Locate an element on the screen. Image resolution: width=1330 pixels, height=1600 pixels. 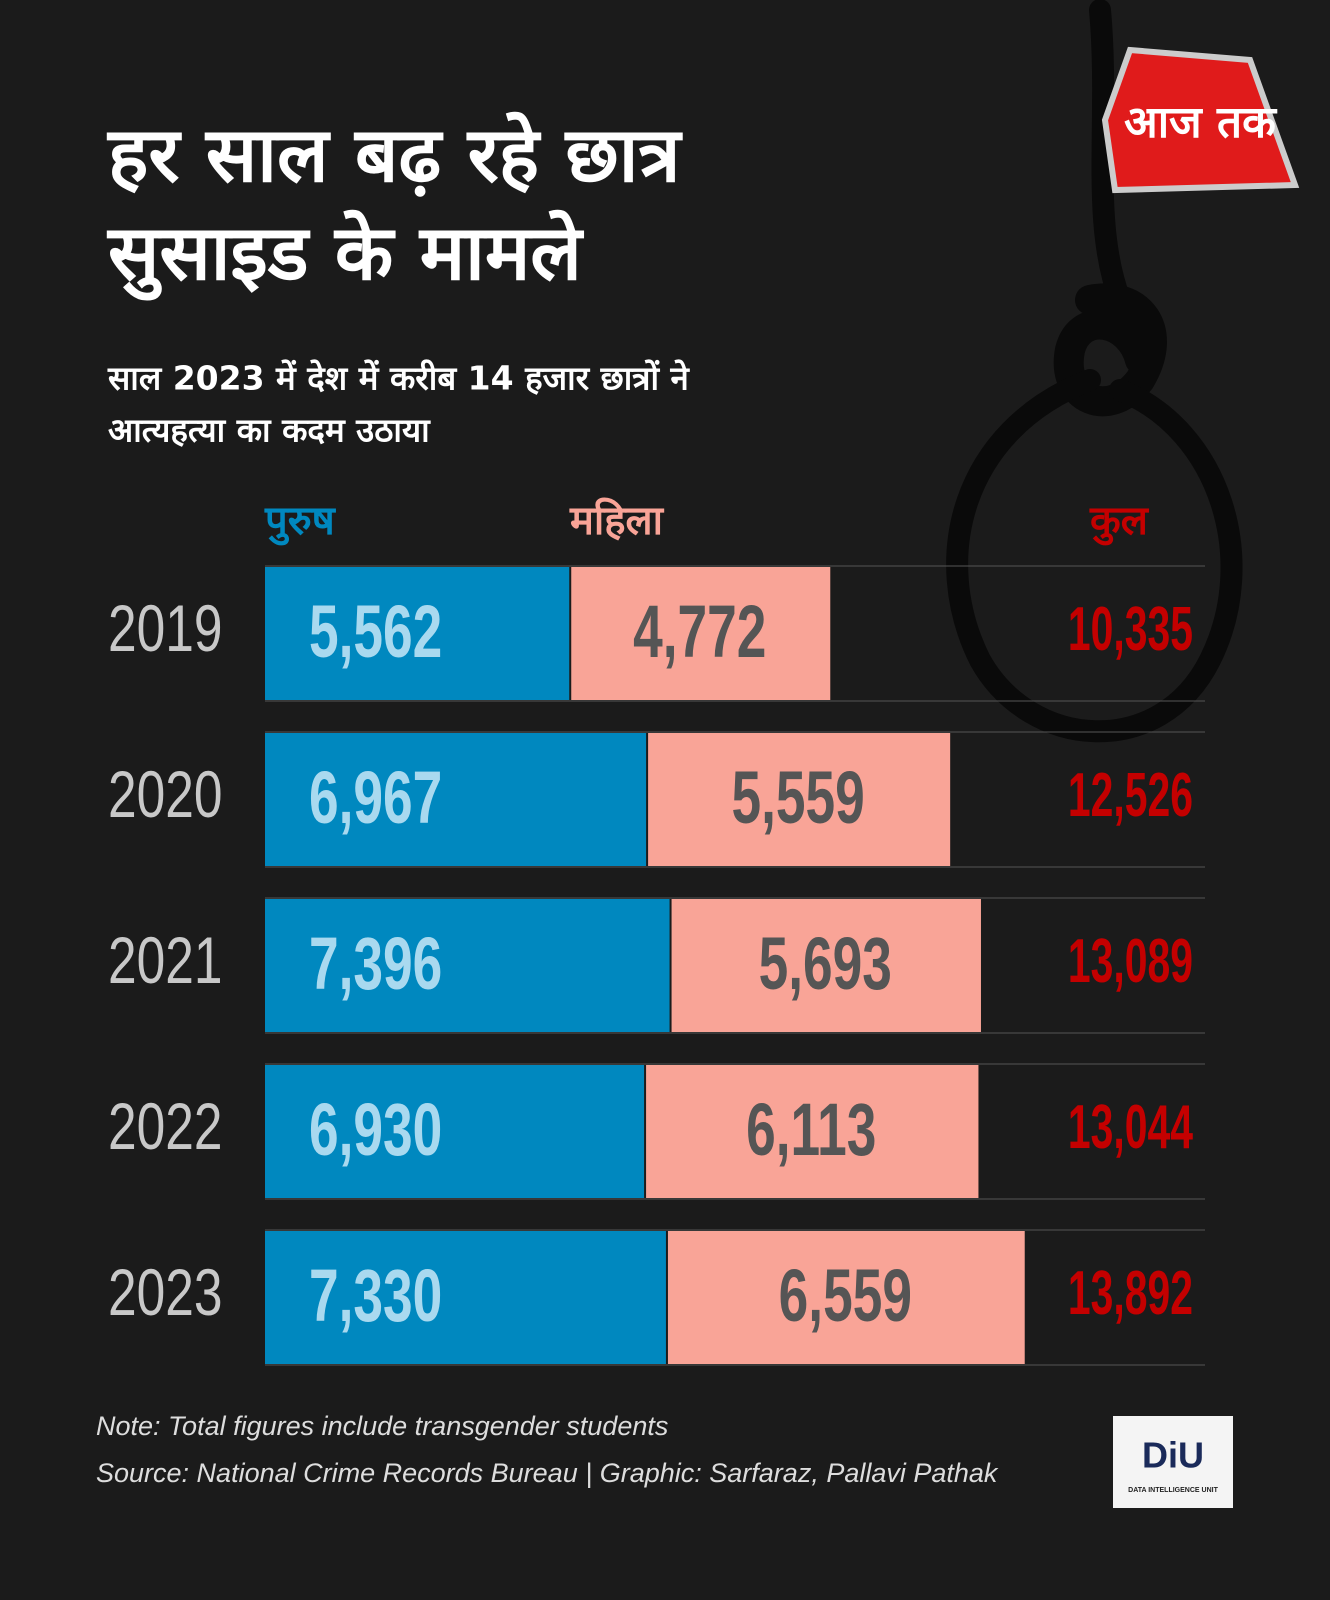
value-label: 6,967 is located at coordinates (375, 797).